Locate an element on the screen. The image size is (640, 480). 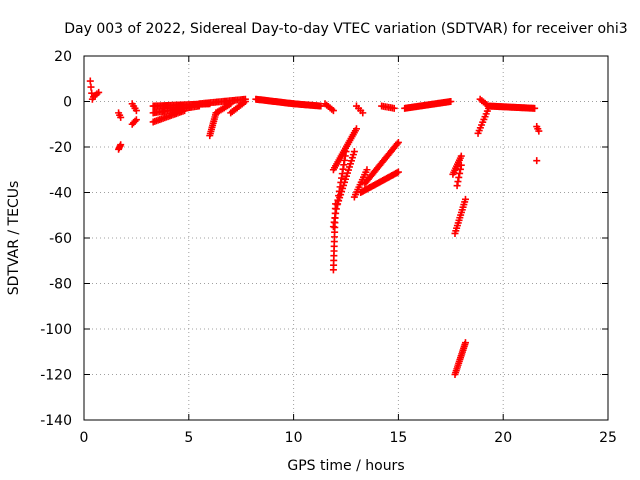
y-tick-label: 20 is located at coordinates (63, 57).